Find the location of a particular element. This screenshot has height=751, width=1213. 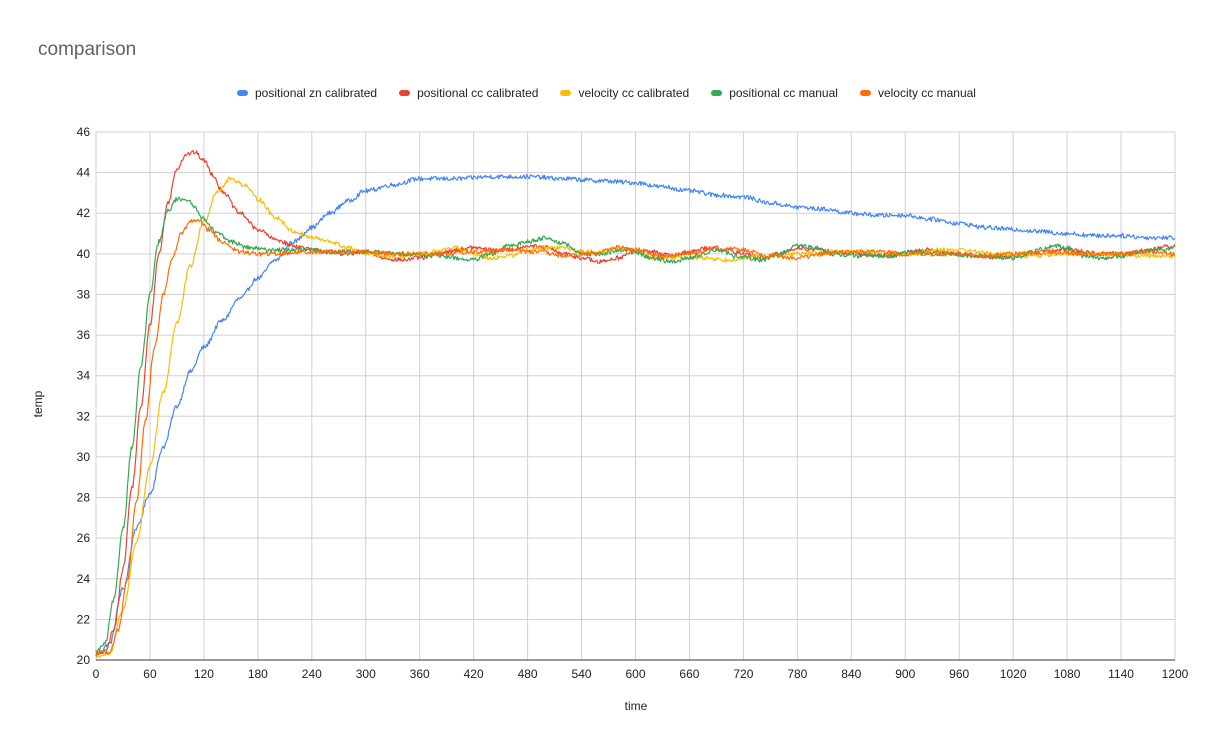

legend-item-positional-zn-calibrated: positional zn calibrated is located at coordinates (307, 93).